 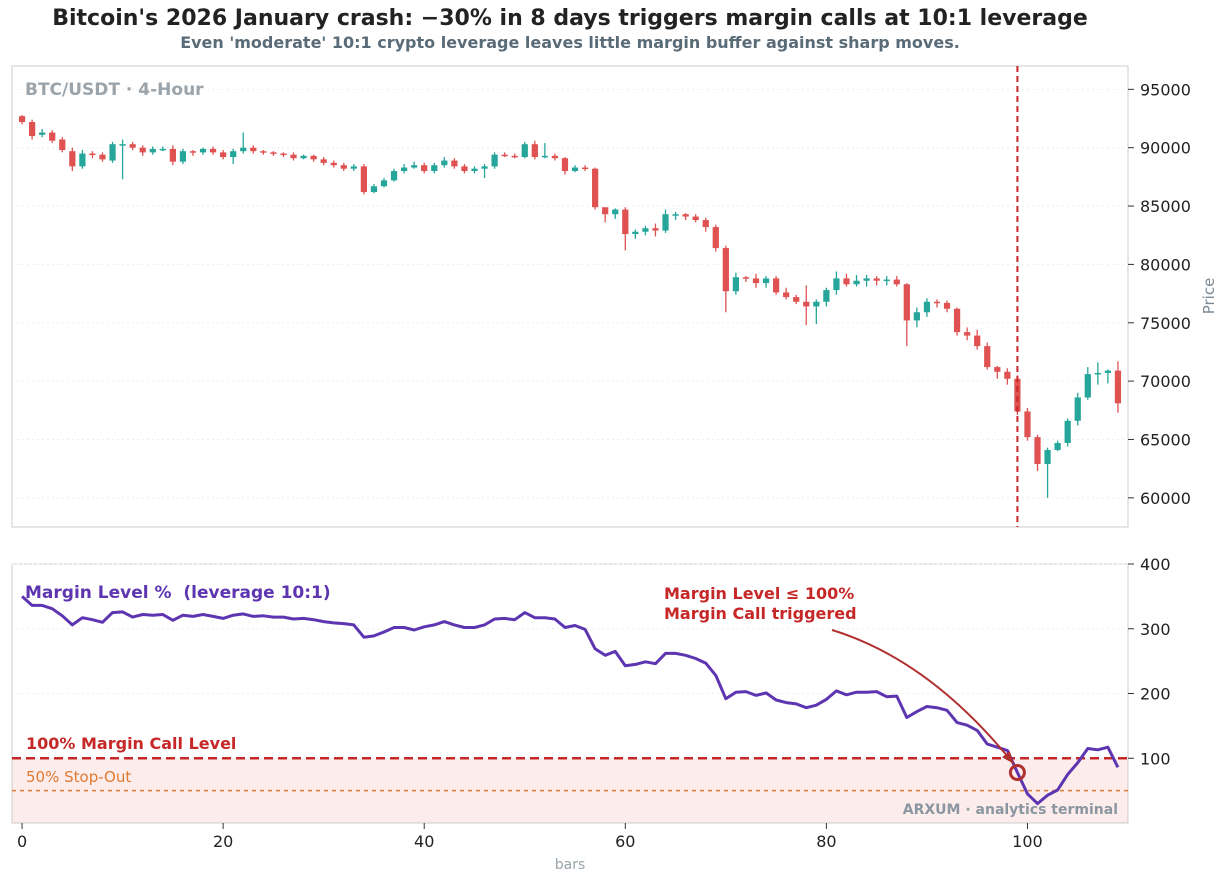 I want to click on price-axis-label: Price, so click(x=1209, y=296).